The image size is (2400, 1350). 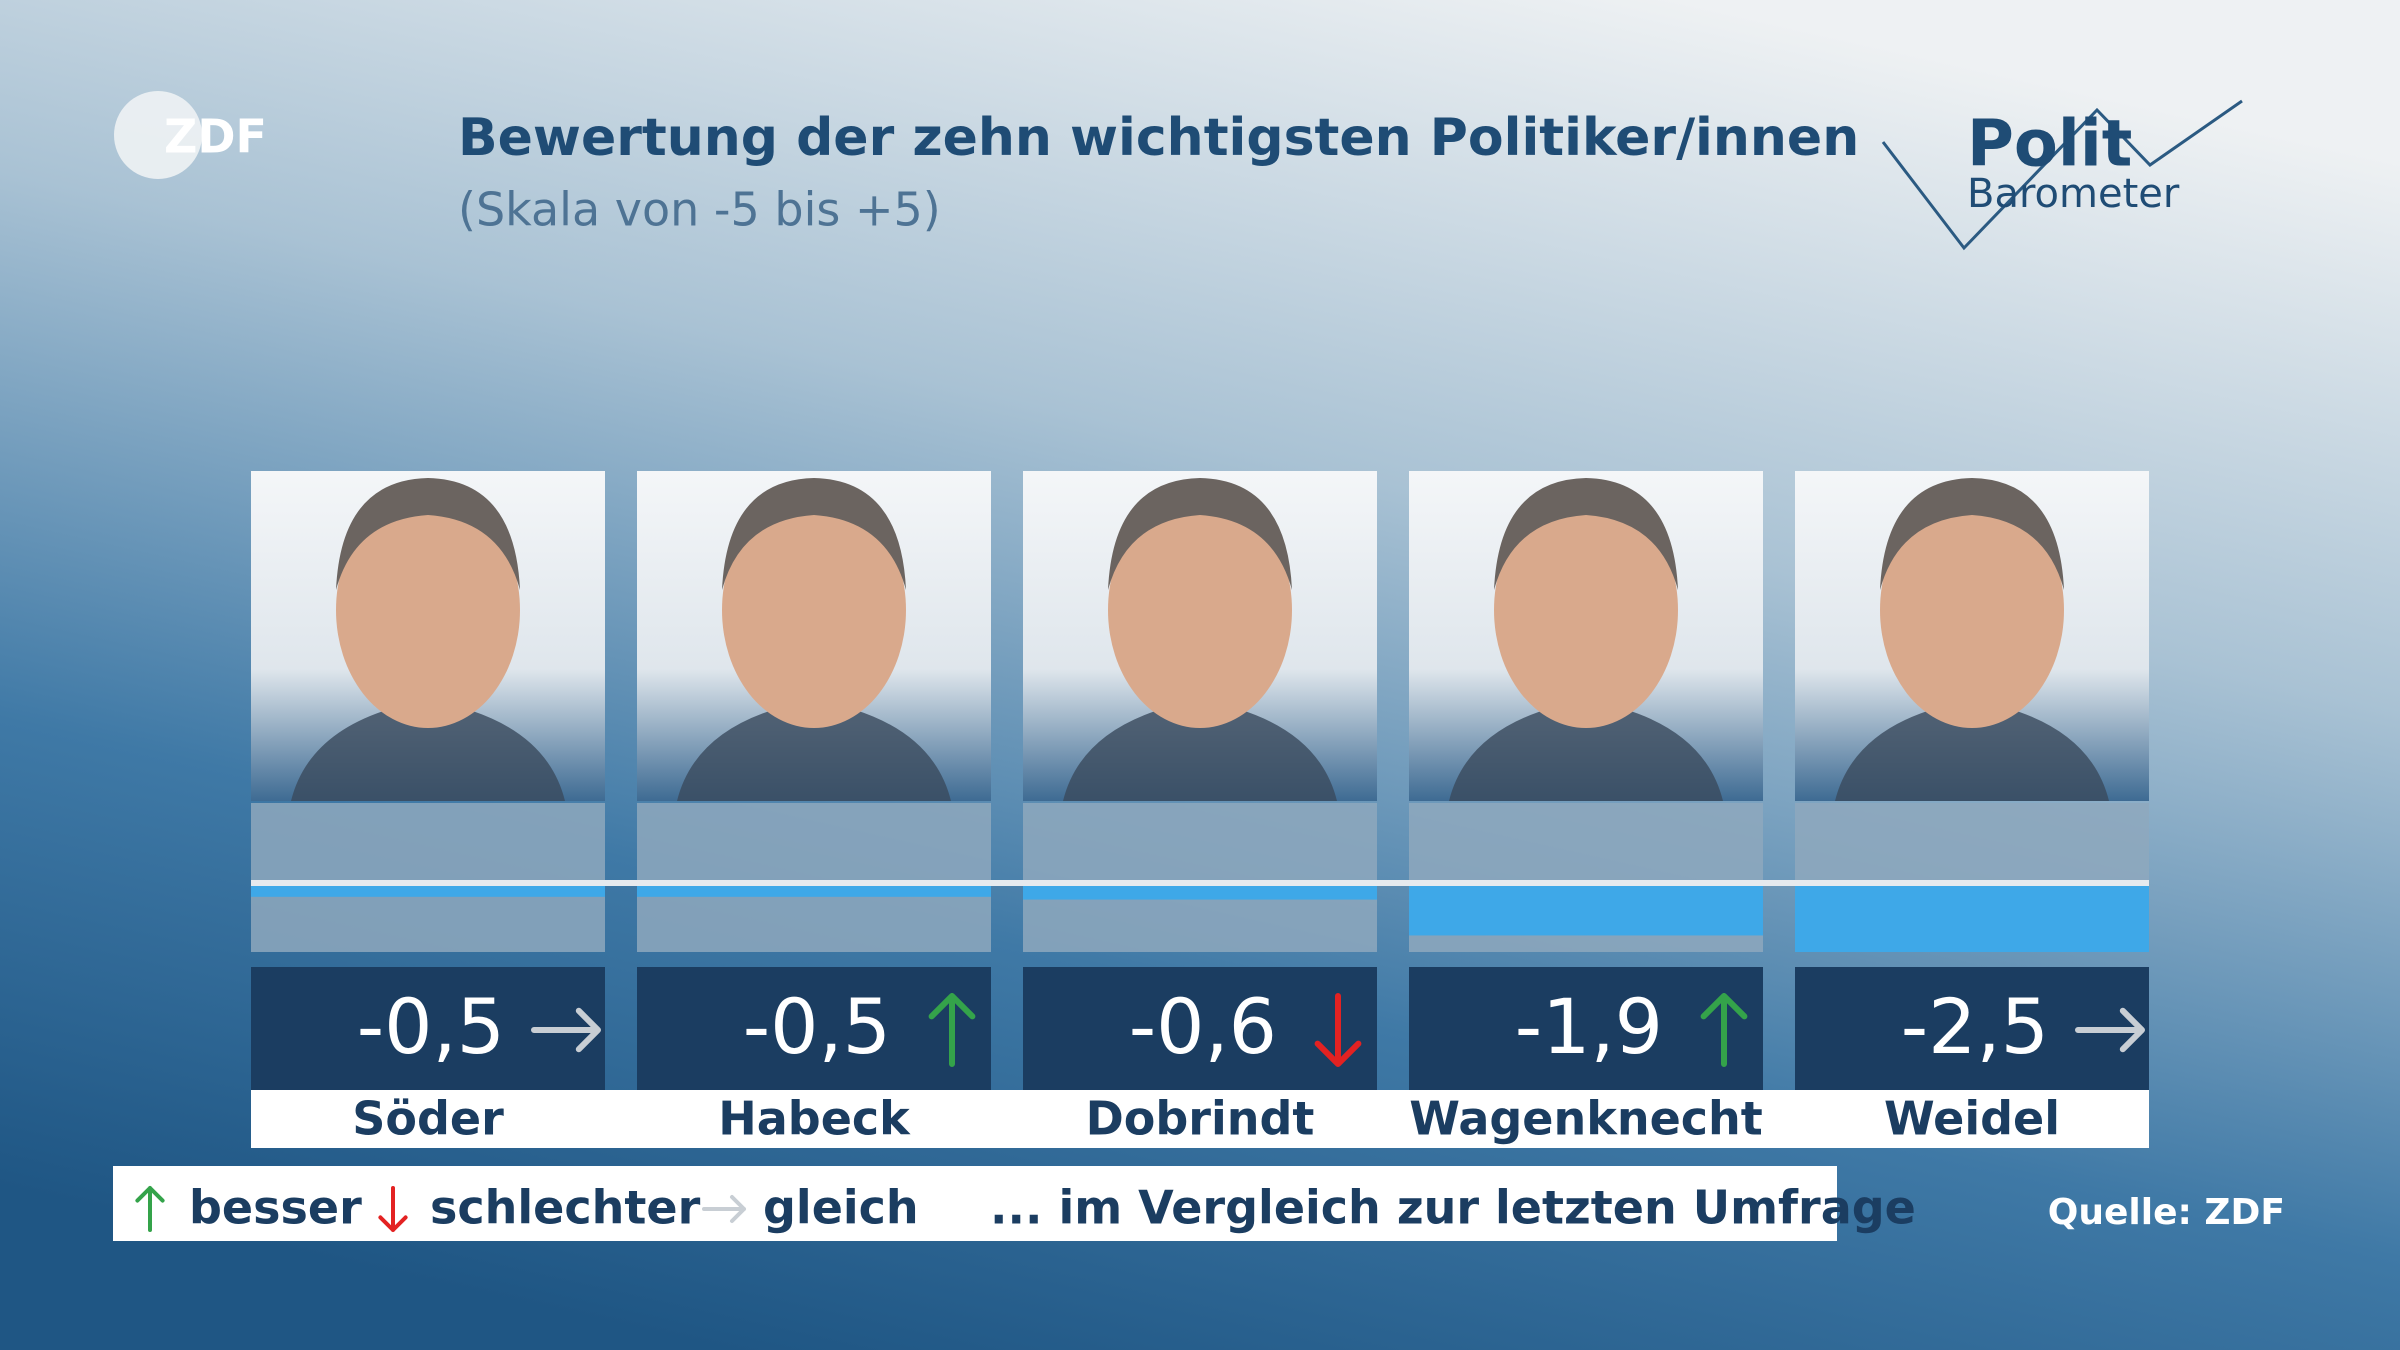 What do you see at coordinates (975, 1203) in the screenshot?
I see `legend-box` at bounding box center [975, 1203].